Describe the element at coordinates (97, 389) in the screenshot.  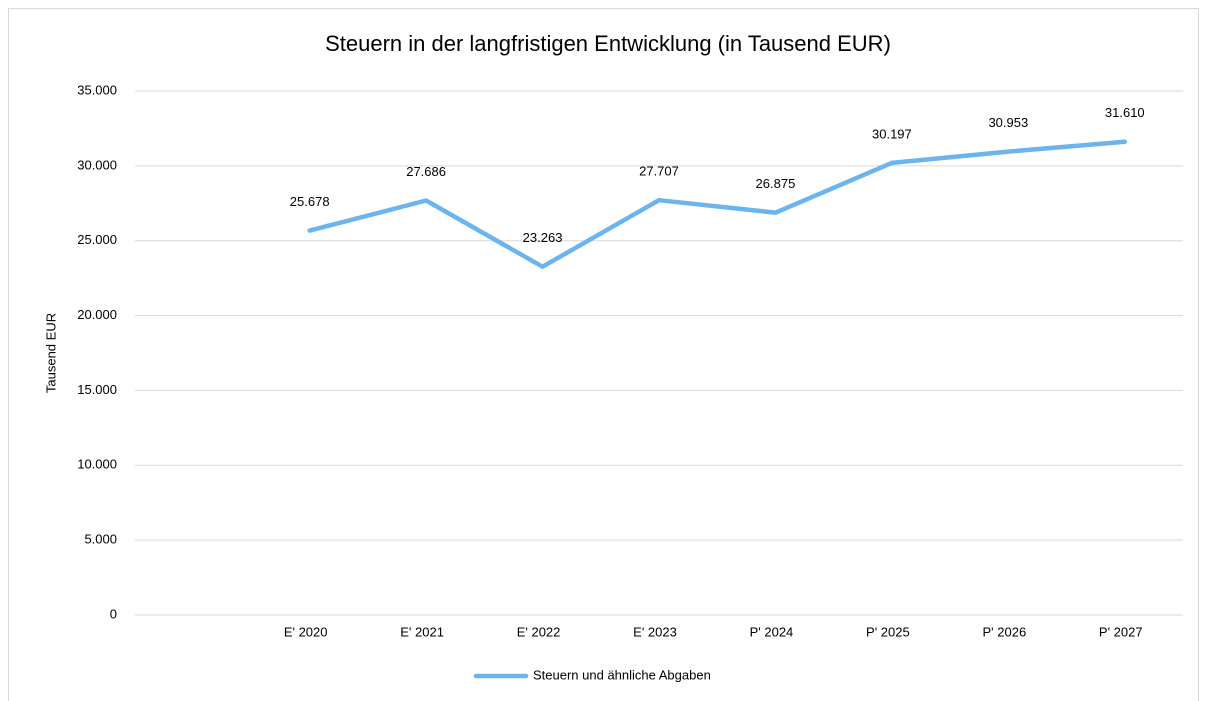
I see `y-tick-label: 15.000` at that location.